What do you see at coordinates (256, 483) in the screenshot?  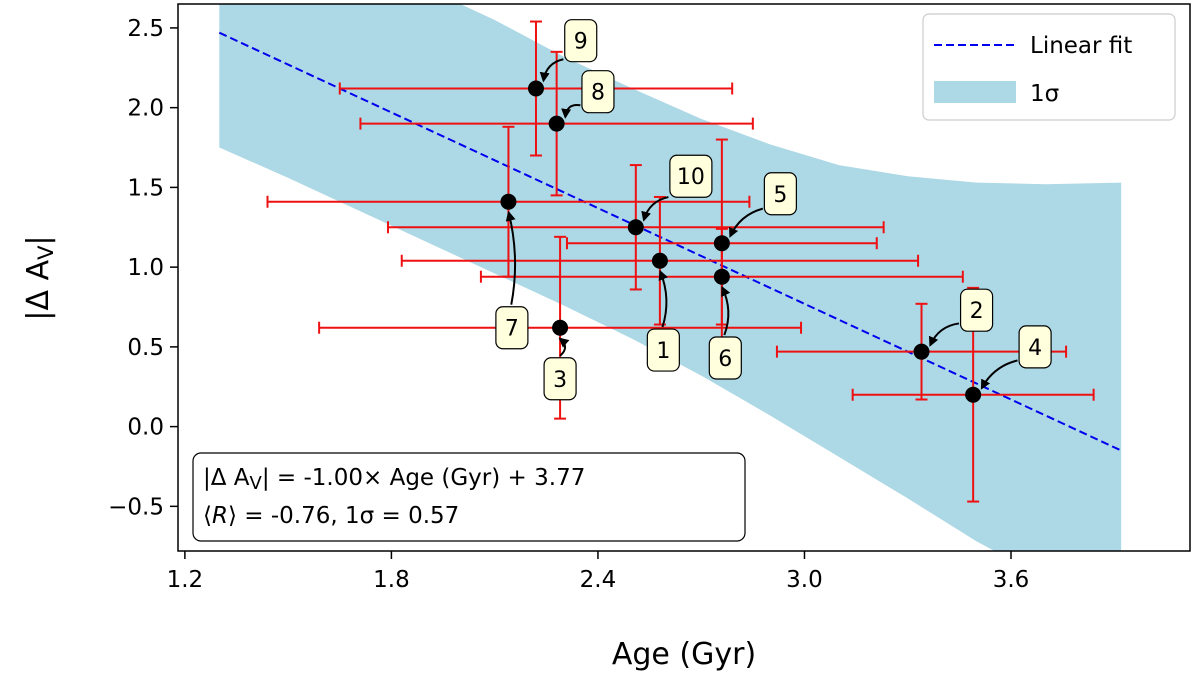 I see `equation-lhs-sub: V` at bounding box center [256, 483].